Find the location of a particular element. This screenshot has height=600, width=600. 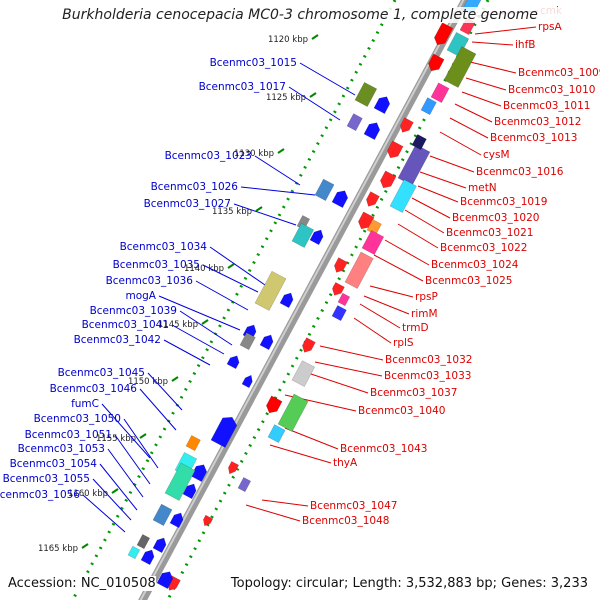

gene-label-rpls: rplS is located at coordinates (403, 343).